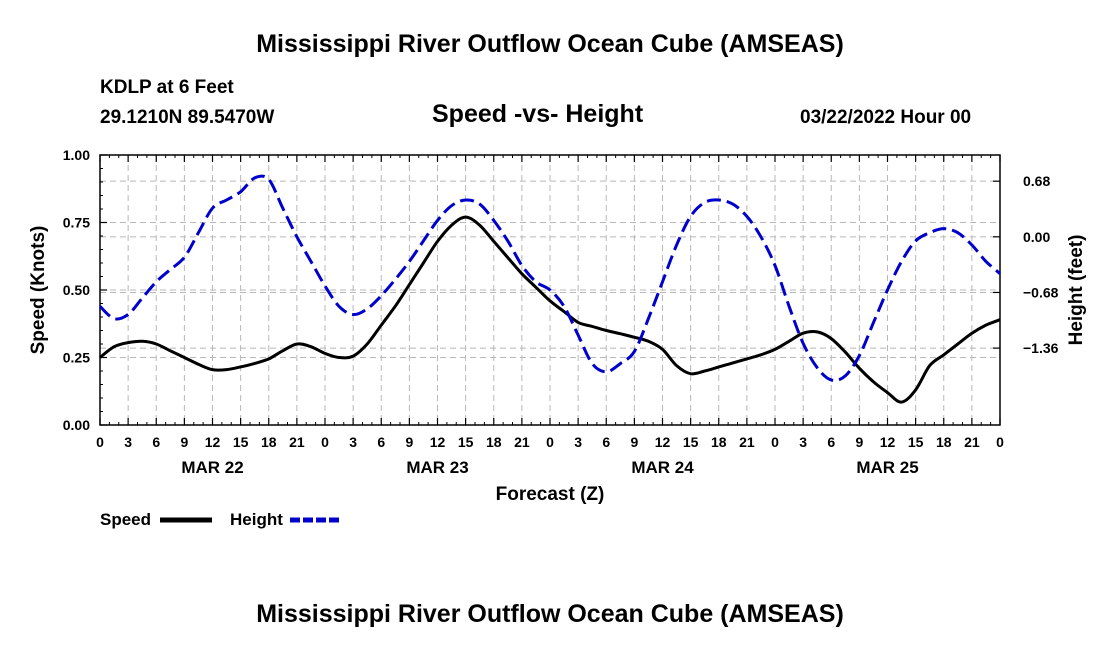  What do you see at coordinates (1036, 181) in the screenshot?
I see `y2-tick-label: 0.68` at bounding box center [1036, 181].